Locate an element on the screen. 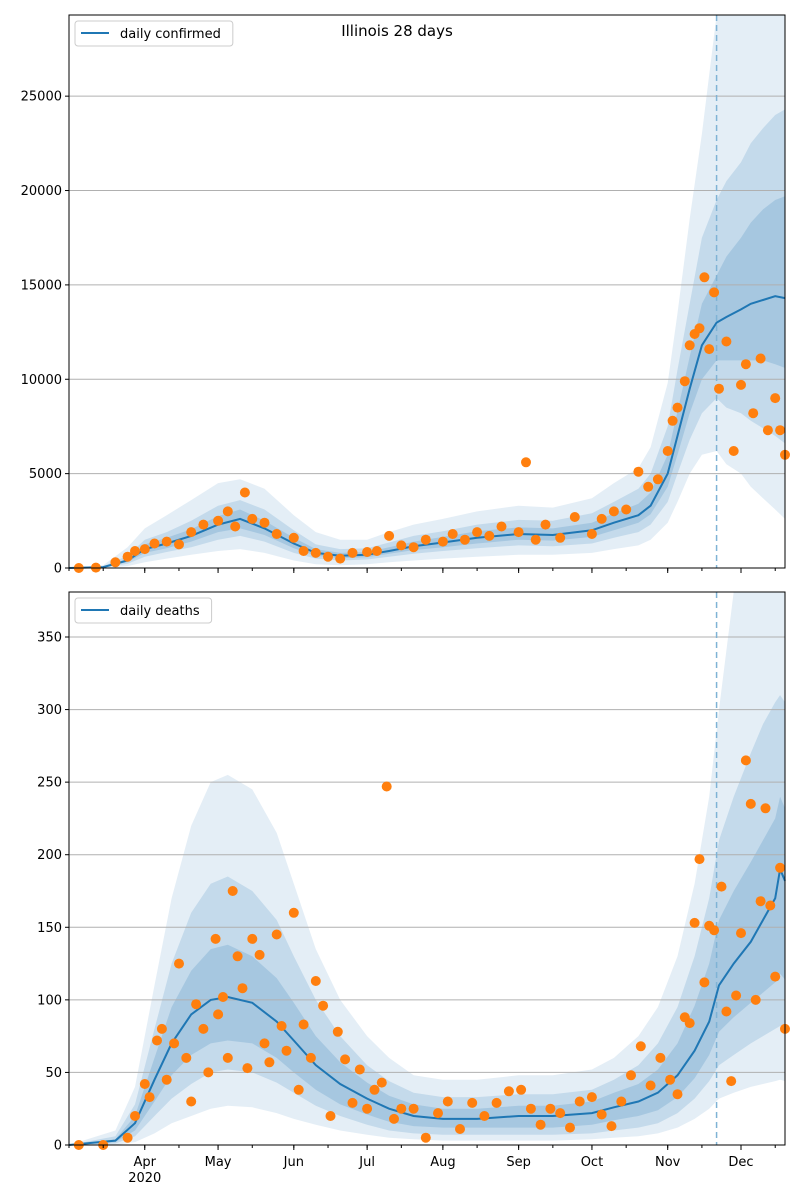 This screenshot has width=800, height=1204. deaths-x-tick-label: Aug is located at coordinates (442, 1162).